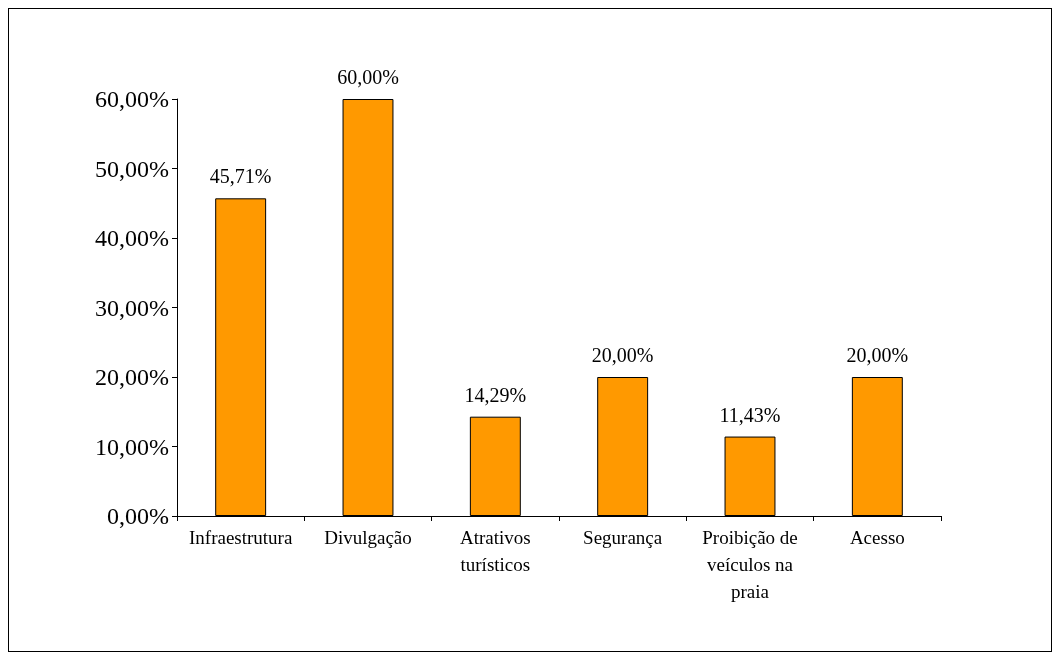 This screenshot has height=660, width=1060. Describe the element at coordinates (132, 446) in the screenshot. I see `y-tick-label: 10,00%` at that location.